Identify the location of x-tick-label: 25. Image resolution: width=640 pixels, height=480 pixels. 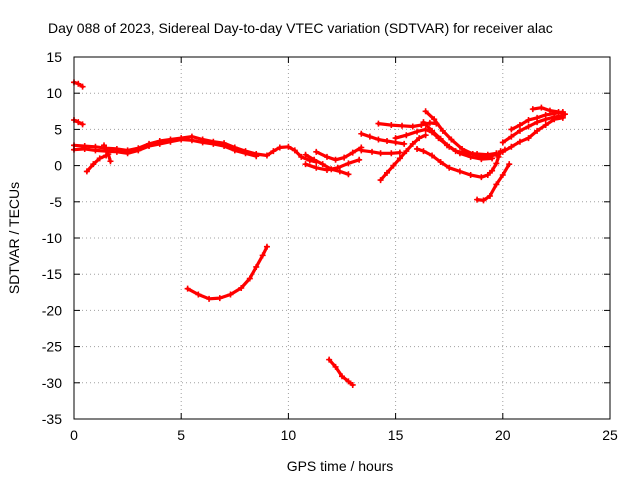
(610, 435).